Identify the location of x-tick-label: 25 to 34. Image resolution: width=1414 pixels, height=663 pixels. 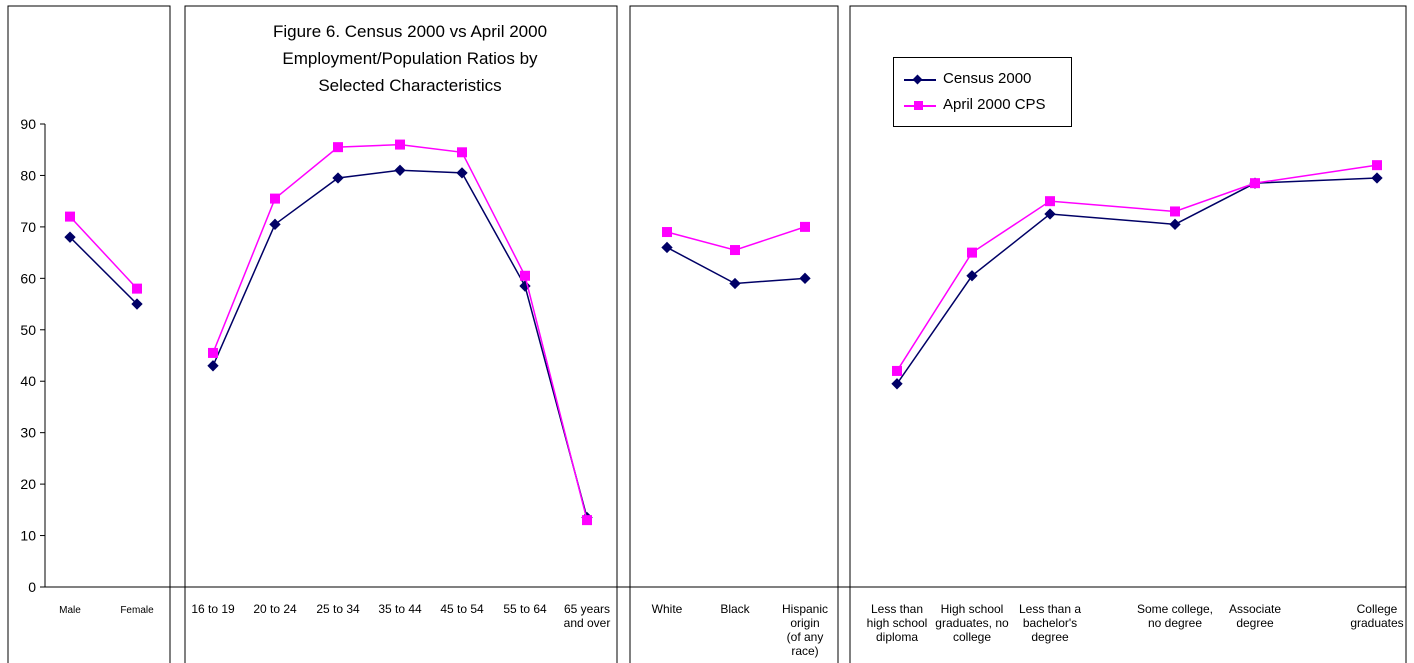
(338, 609).